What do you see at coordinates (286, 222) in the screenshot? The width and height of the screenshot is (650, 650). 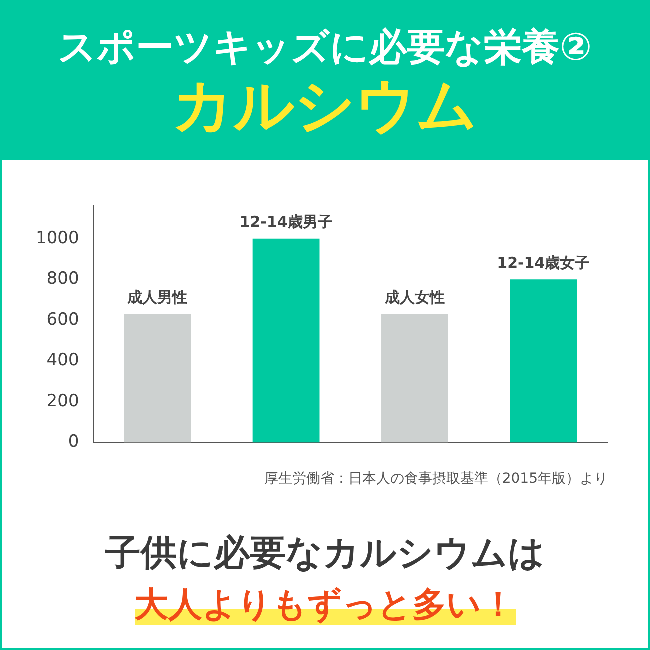 I see `x-tick-label: 12-14歳男子` at bounding box center [286, 222].